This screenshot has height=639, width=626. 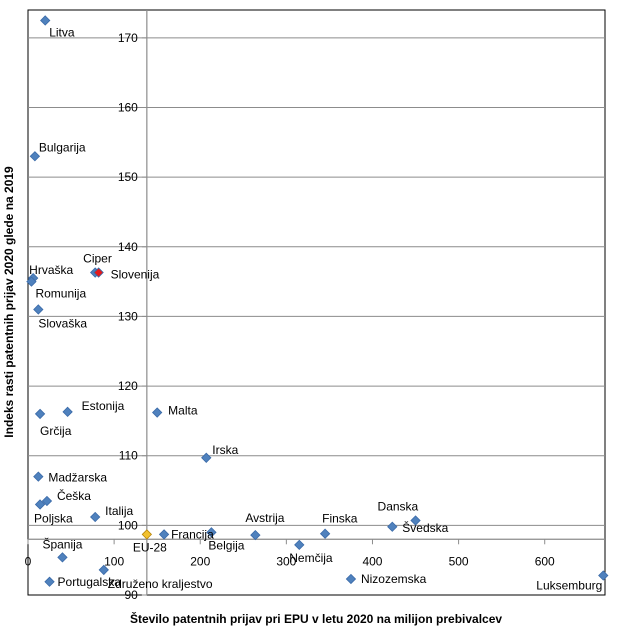 What do you see at coordinates (192, 534) in the screenshot?
I see `data-point-label: Francija` at bounding box center [192, 534].